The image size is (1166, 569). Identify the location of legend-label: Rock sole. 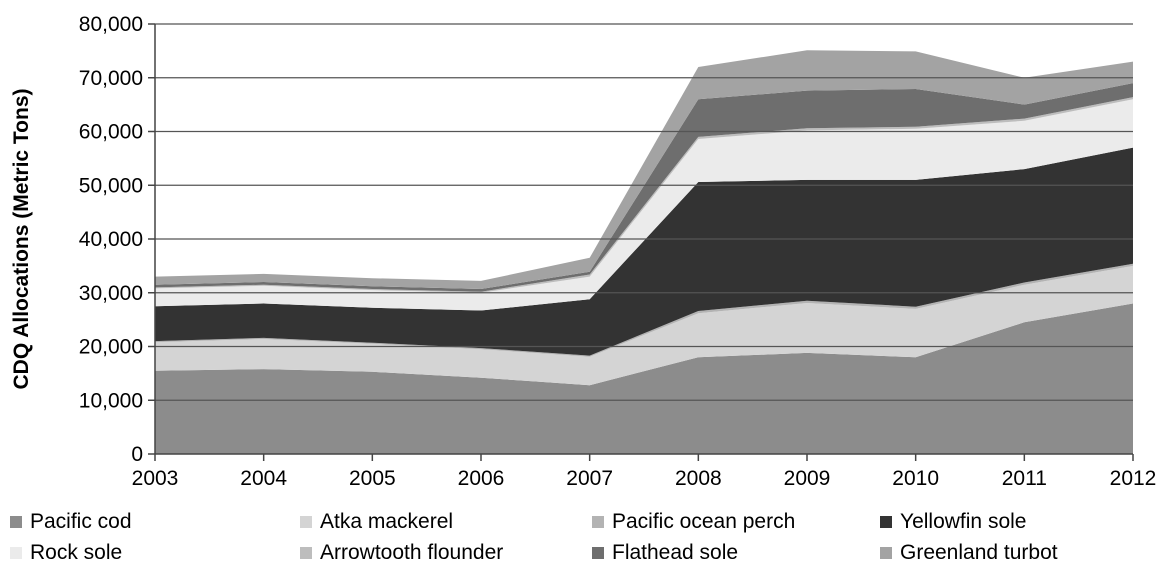
(76, 552).